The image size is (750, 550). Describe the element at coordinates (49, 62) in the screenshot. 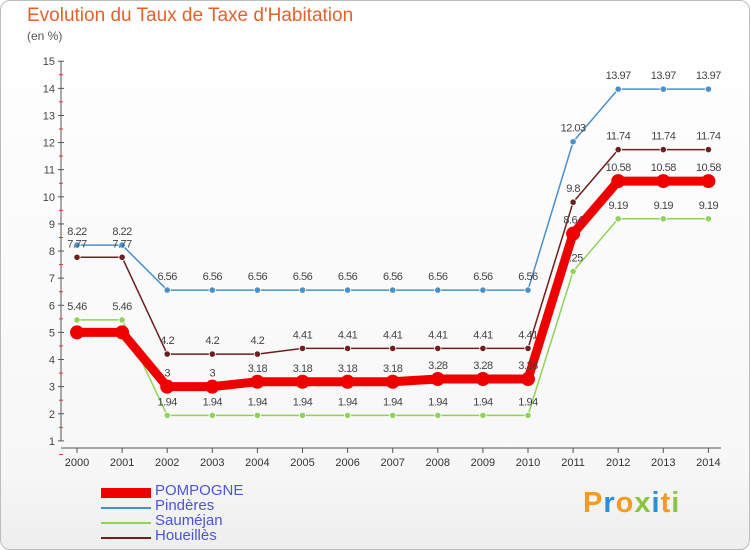

I see `y-tick-label: 15` at that location.